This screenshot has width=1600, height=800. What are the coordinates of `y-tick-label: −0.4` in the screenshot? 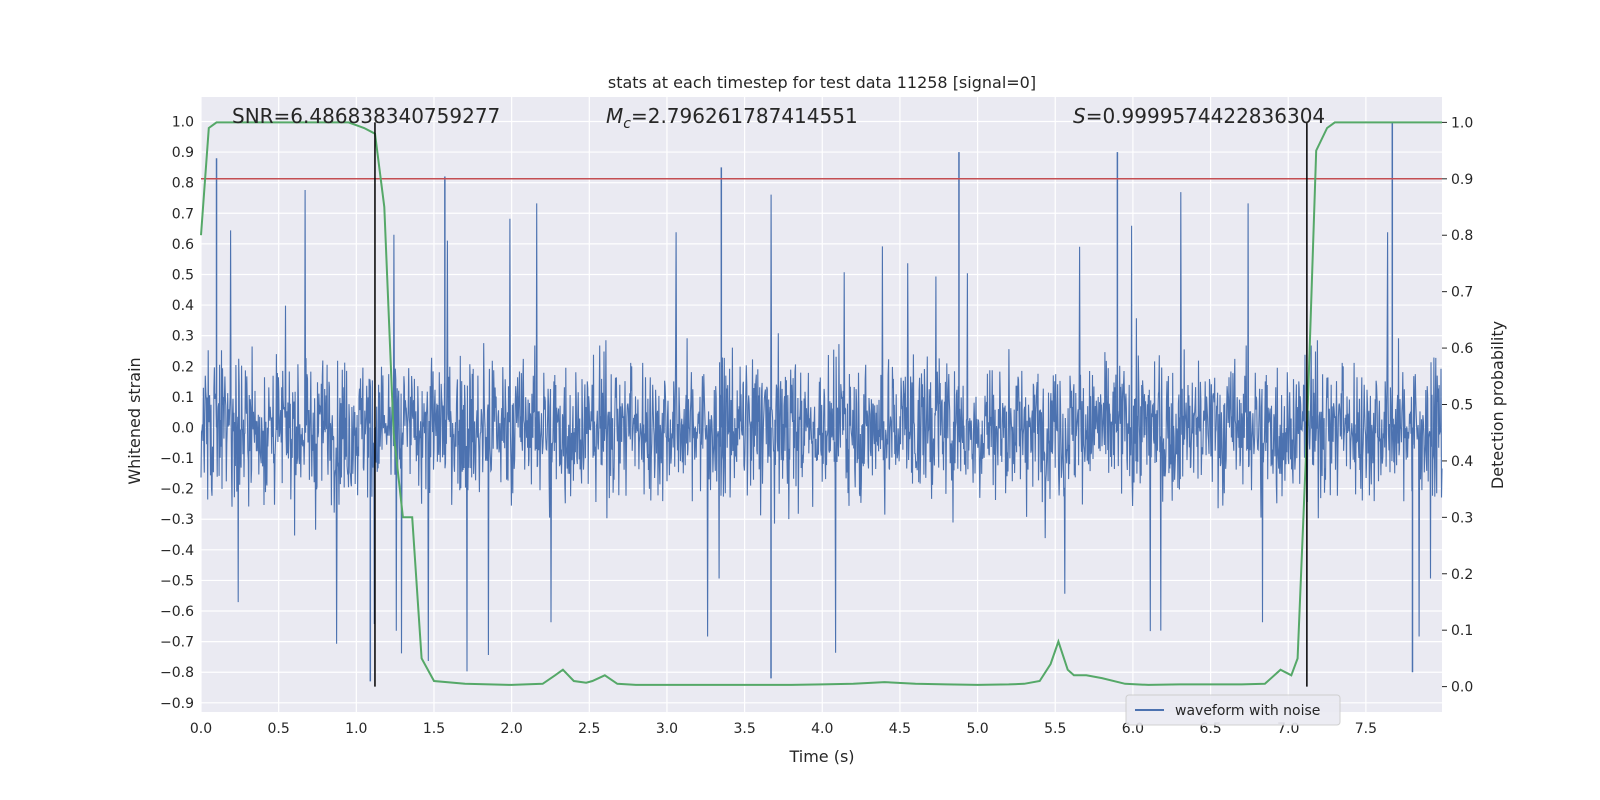 It's located at (177, 551).